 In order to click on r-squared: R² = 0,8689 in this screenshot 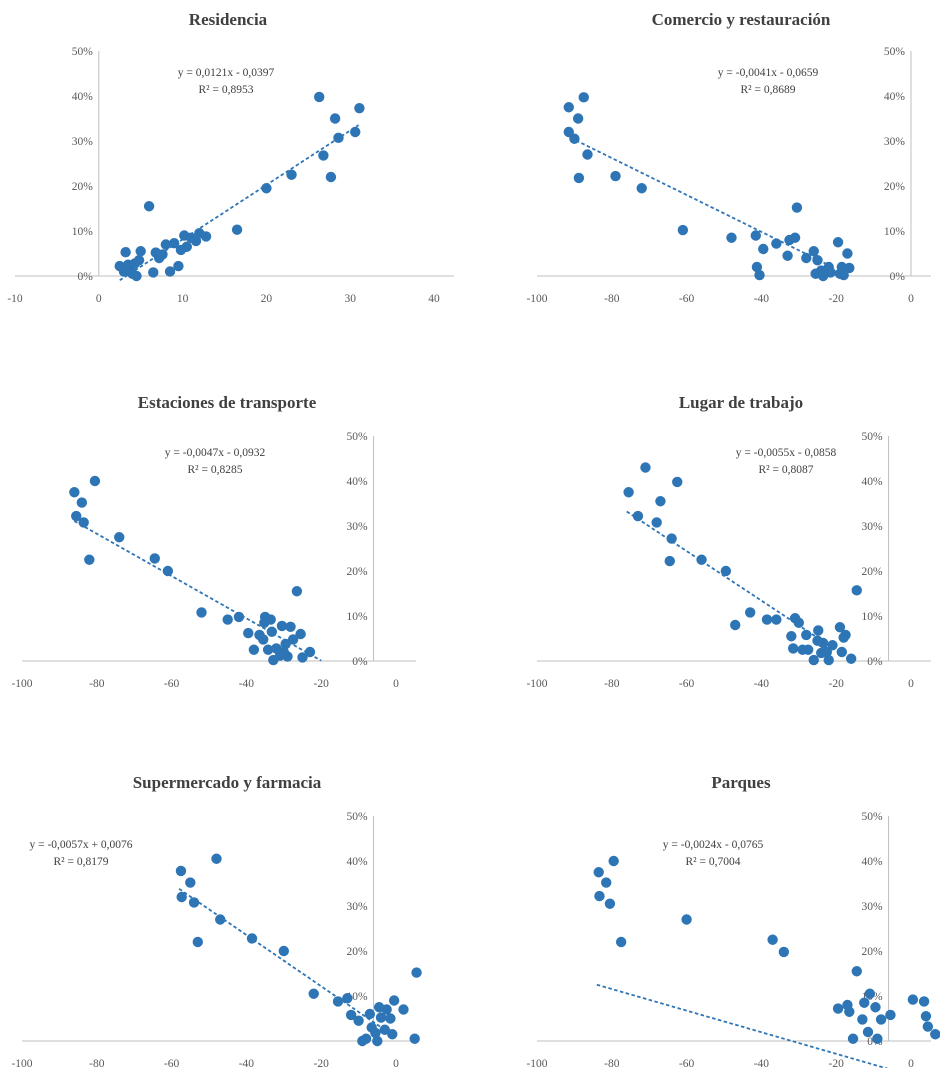, I will do `click(768, 90)`.